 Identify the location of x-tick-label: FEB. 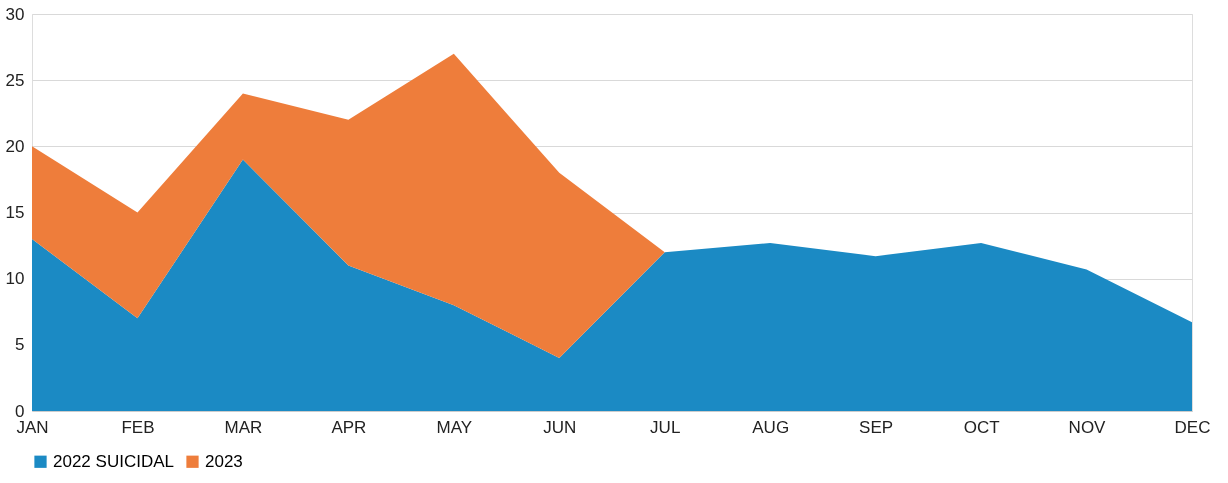
(138, 427).